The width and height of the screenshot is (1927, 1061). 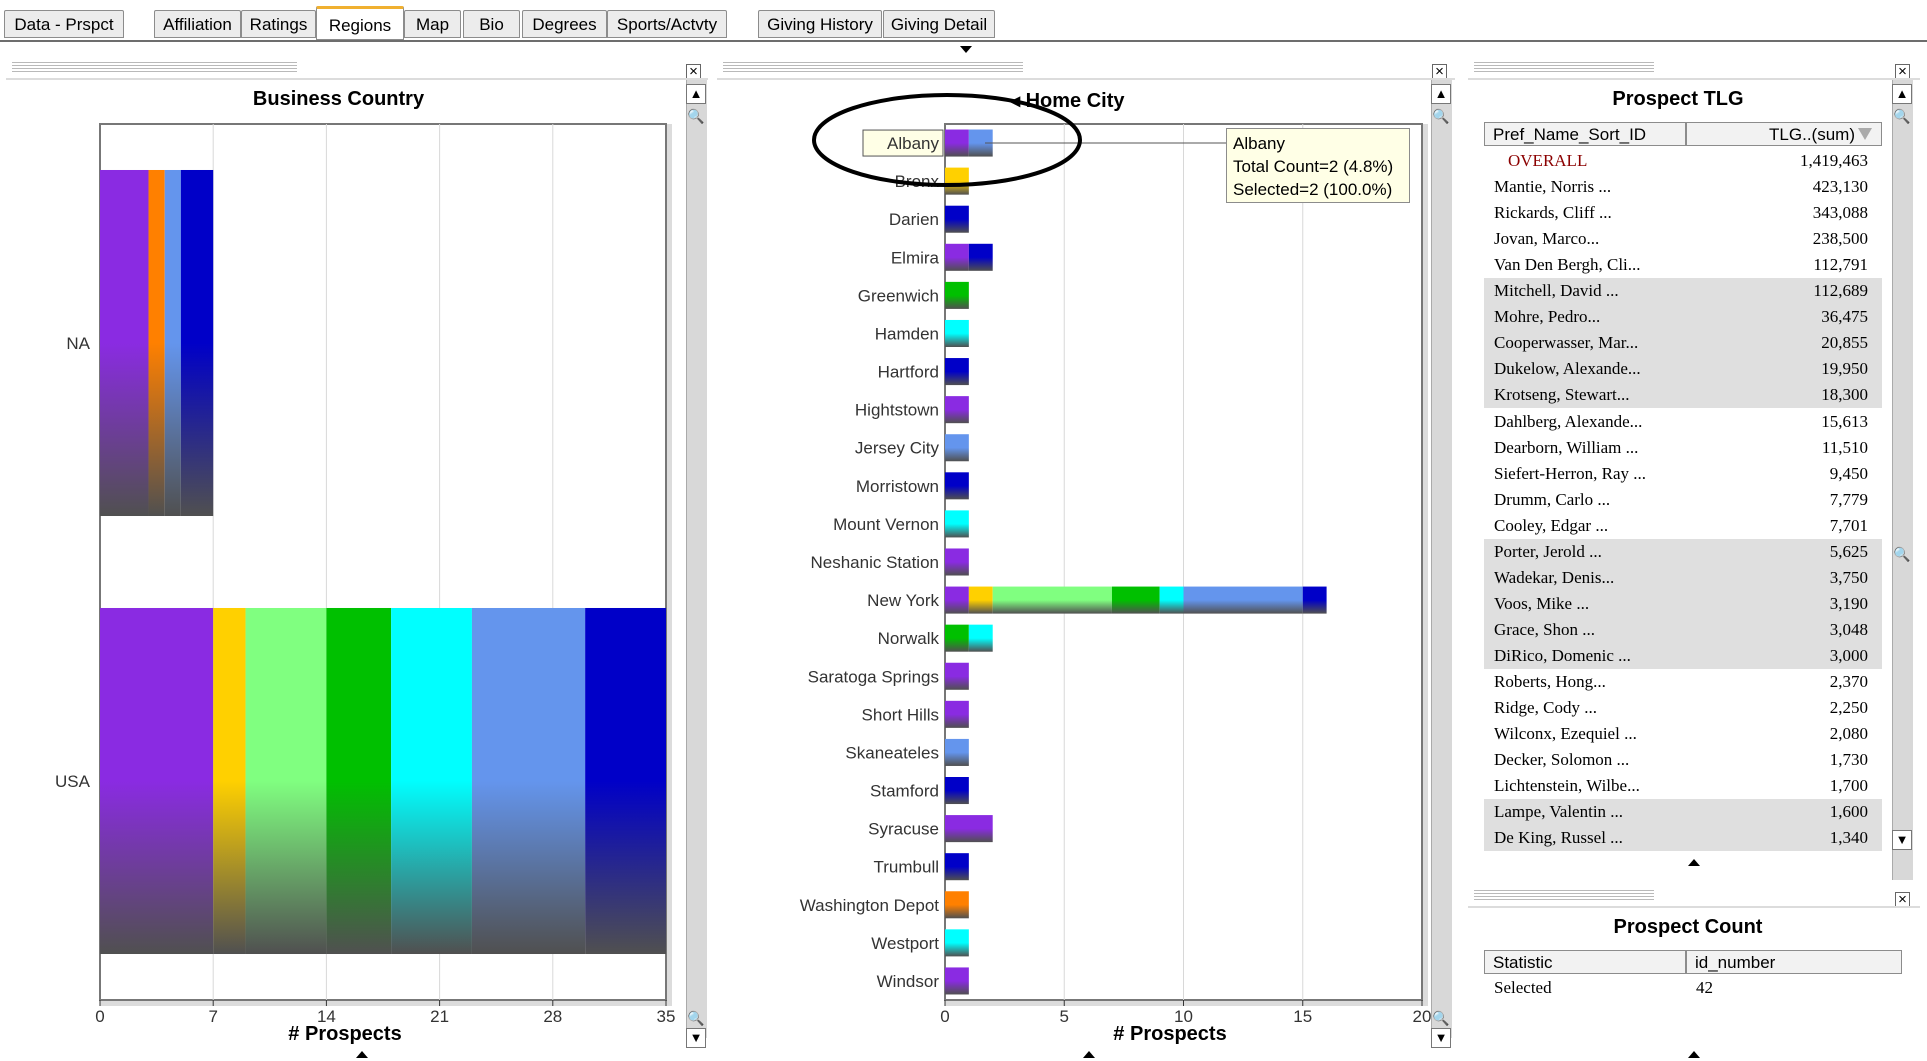 I want to click on table-row: Wilconx, Ezequiel ... 2,080, so click(x=1683, y=734).